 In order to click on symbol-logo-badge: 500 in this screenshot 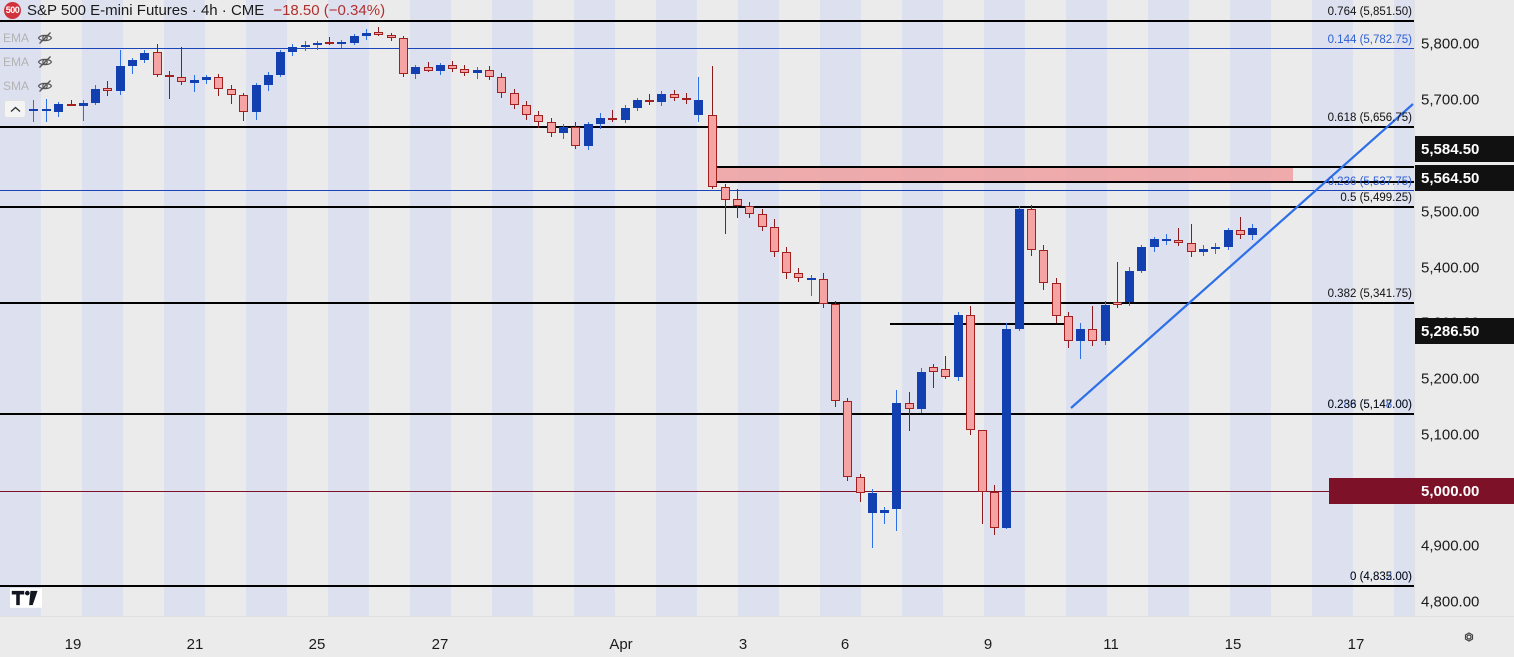, I will do `click(12, 10)`.